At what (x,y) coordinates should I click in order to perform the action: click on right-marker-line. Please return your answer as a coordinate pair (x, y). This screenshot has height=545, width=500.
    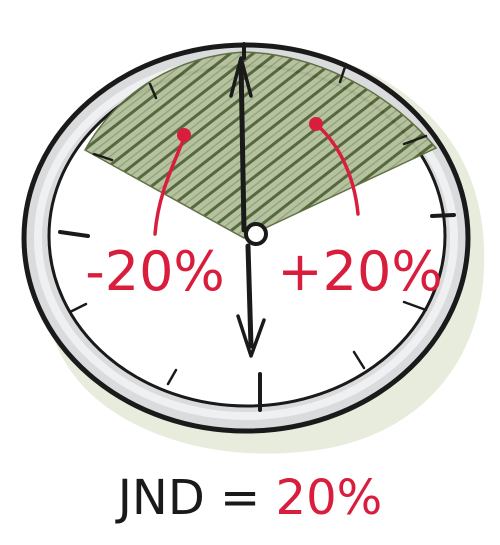
    Looking at the image, I should click on (338, 170).